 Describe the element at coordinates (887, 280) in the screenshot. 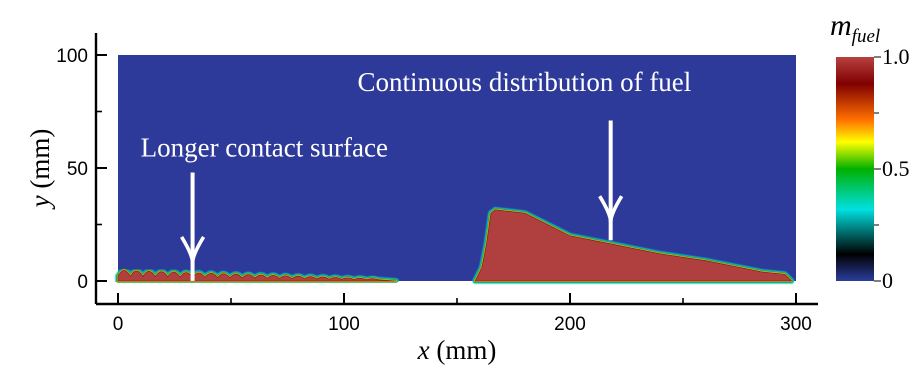

I see `colorbar-tick-label-2: 0` at that location.